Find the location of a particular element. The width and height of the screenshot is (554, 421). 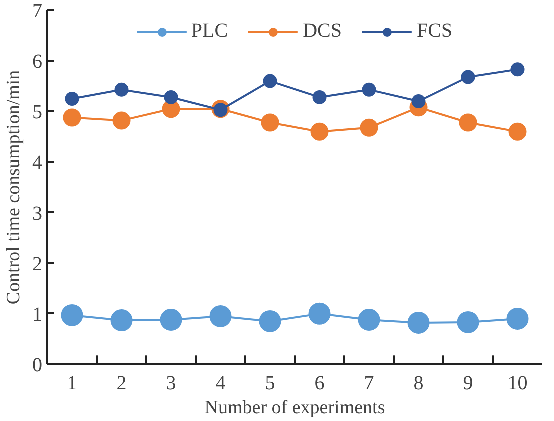

legend-label: PLC is located at coordinates (209, 31).